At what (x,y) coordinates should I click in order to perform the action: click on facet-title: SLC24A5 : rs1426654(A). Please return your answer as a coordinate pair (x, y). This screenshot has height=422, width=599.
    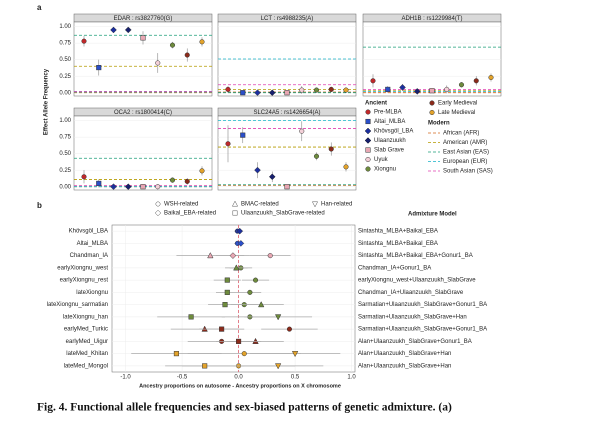
    Looking at the image, I should click on (286, 113).